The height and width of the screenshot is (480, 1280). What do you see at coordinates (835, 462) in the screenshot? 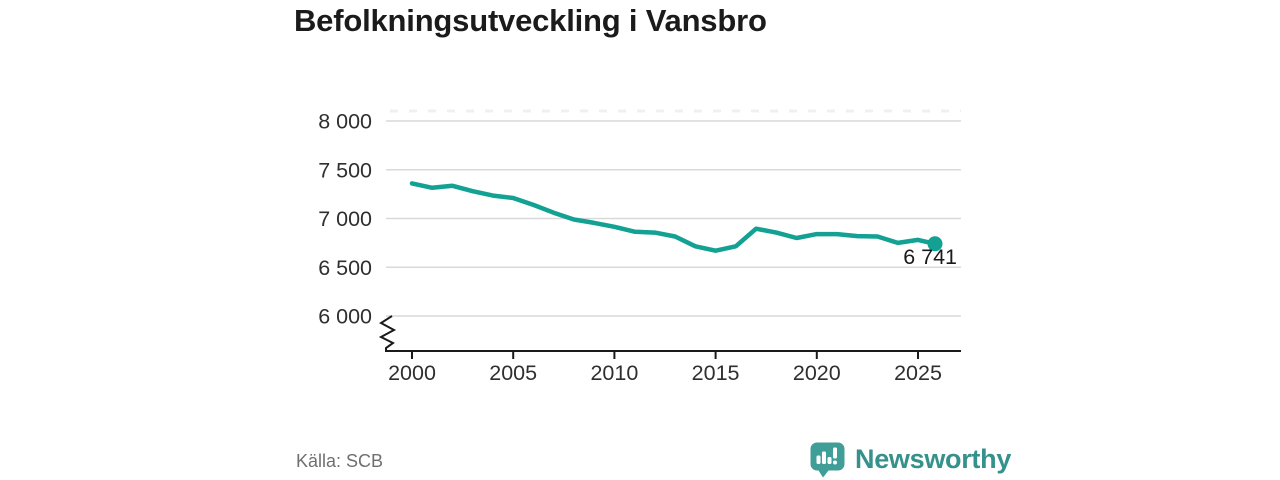
I see `exclamation-dot` at bounding box center [835, 462].